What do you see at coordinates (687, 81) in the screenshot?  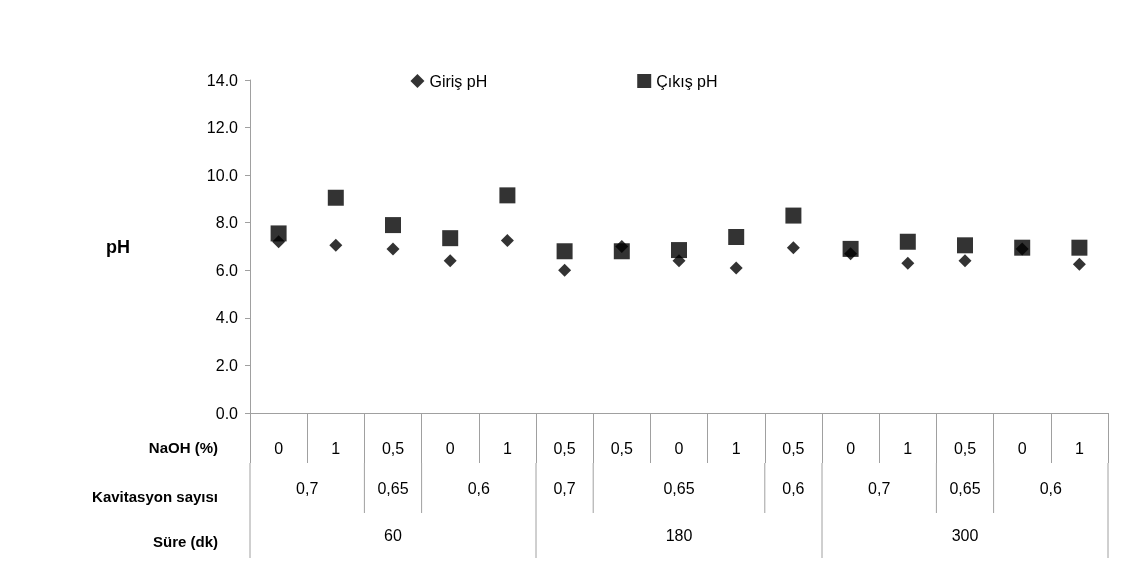 I see `legend-label: Çıkış pH` at bounding box center [687, 81].